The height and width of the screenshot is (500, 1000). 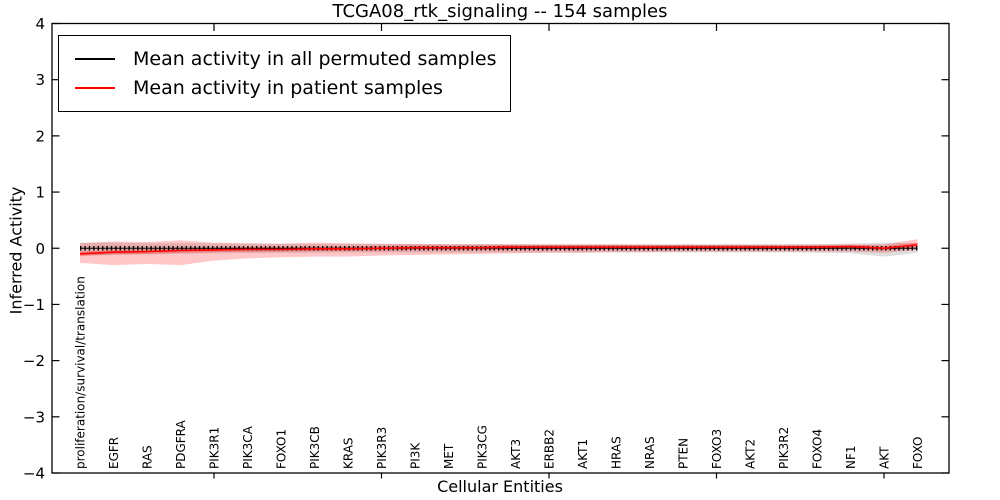 What do you see at coordinates (40, 249) in the screenshot?
I see `y-tick-label: 0` at bounding box center [40, 249].